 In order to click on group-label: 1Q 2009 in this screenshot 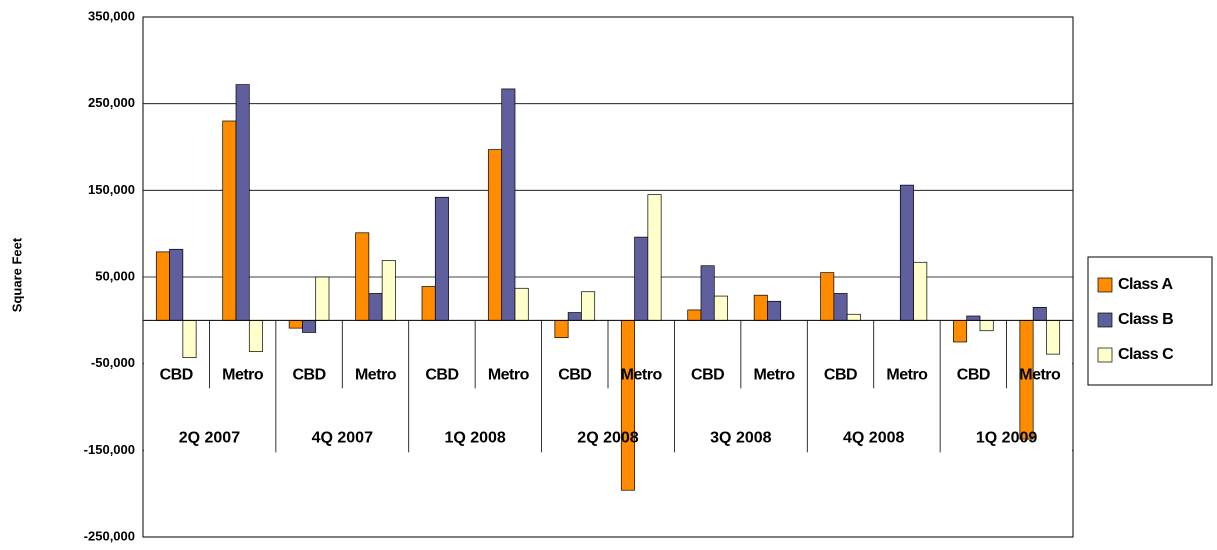, I will do `click(1006, 438)`.